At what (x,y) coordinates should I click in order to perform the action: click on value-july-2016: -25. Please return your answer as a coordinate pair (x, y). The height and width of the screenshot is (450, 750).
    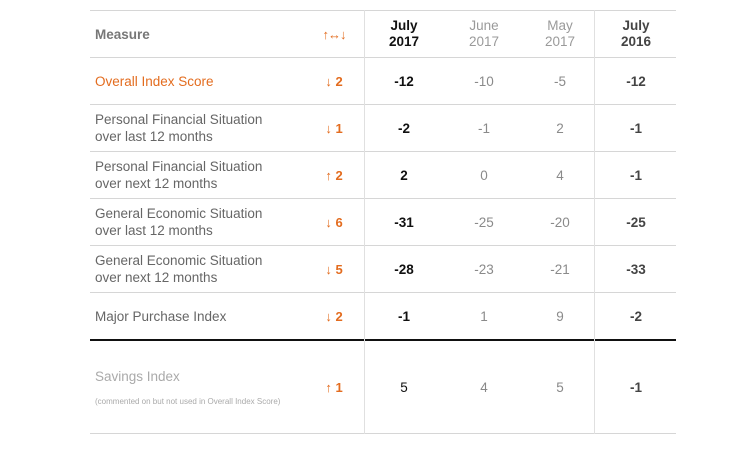
    Looking at the image, I should click on (636, 222).